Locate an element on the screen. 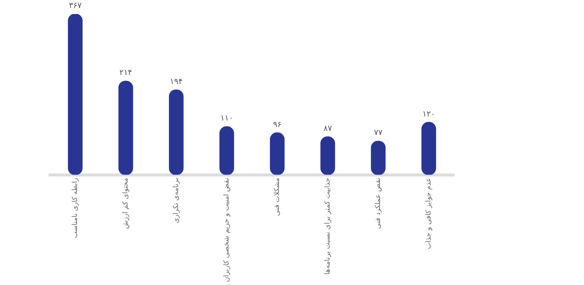 This screenshot has width=584, height=285. data-label: ۳۶۷ is located at coordinates (75, 5).